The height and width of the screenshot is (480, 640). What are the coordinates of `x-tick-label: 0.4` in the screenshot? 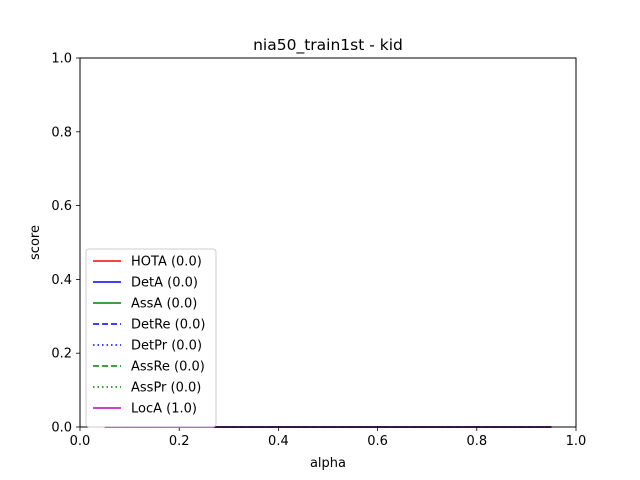 It's located at (278, 441).